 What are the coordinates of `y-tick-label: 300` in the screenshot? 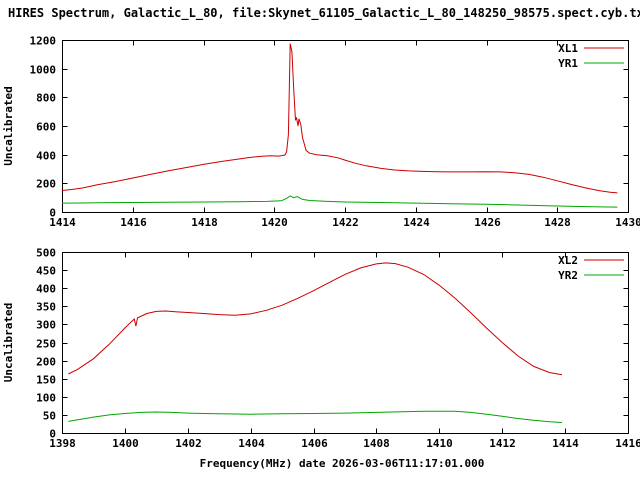 It's located at (46, 325).